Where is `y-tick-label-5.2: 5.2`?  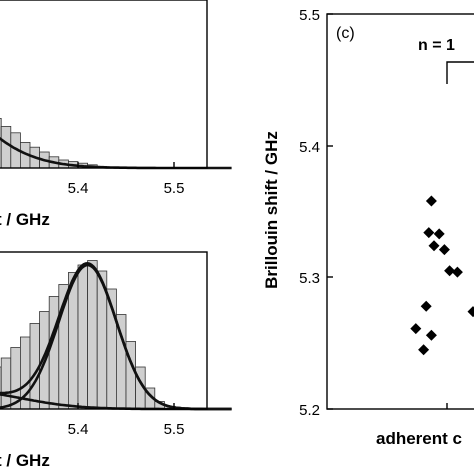
y-tick-label-5.2: 5.2 is located at coordinates (309, 410).